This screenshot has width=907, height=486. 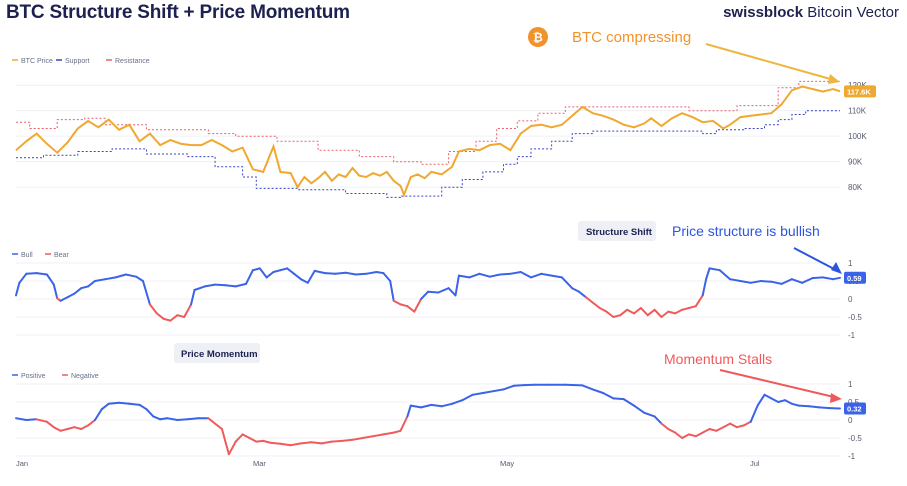 I want to click on annotation-momentum-arrow, so click(x=777, y=383).